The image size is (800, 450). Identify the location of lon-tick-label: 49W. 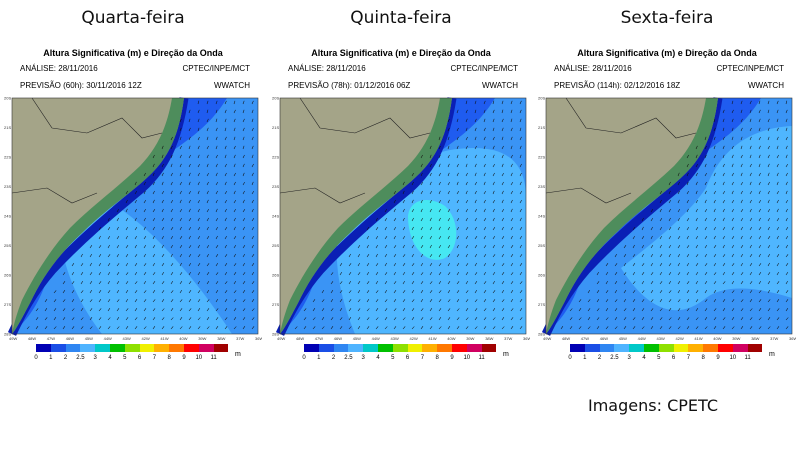
(281, 338).